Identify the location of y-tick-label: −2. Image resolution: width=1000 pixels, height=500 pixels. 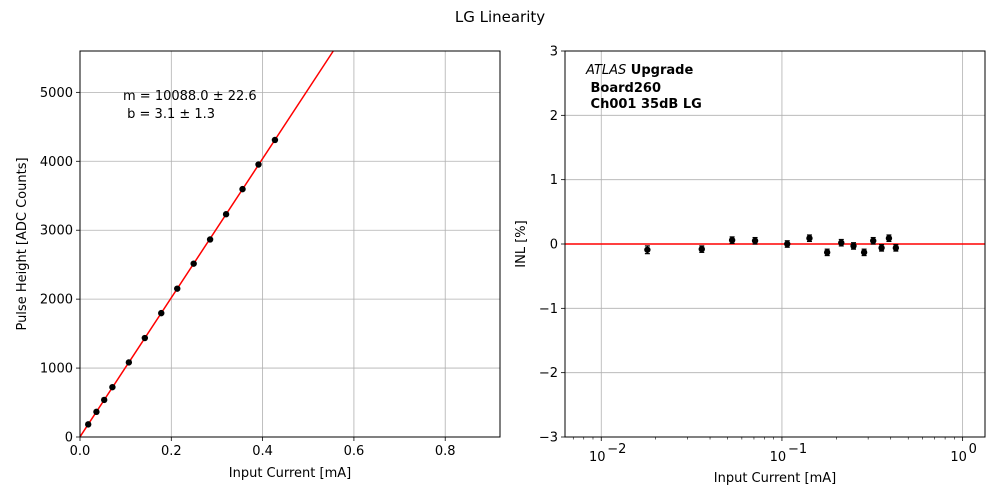
(548, 373).